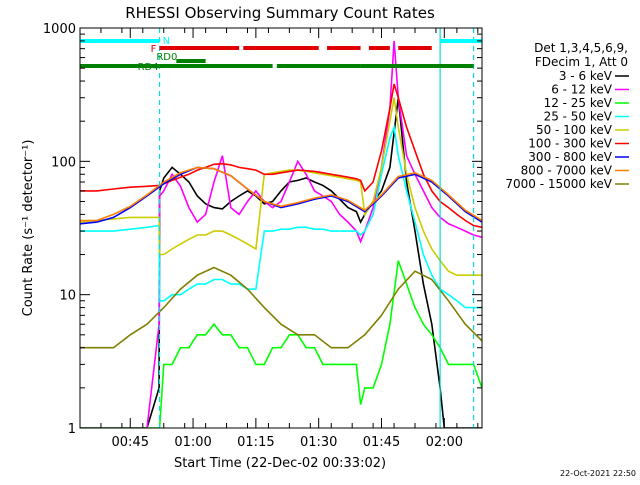  Describe the element at coordinates (28, 228) in the screenshot. I see `y-axis-label: Count Rate (s⁻¹ detector⁻¹)` at that location.